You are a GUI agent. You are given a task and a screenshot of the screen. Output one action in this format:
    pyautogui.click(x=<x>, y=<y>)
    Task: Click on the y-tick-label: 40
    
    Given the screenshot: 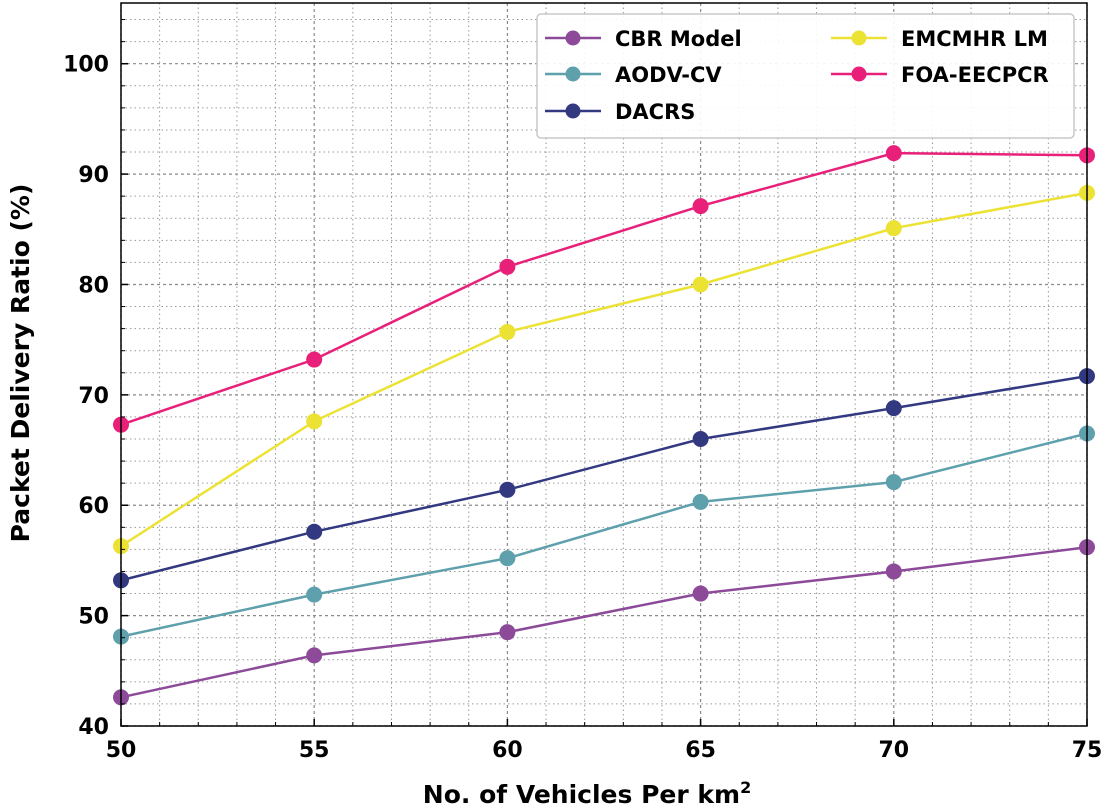 What is the action you would take?
    pyautogui.click(x=93, y=727)
    